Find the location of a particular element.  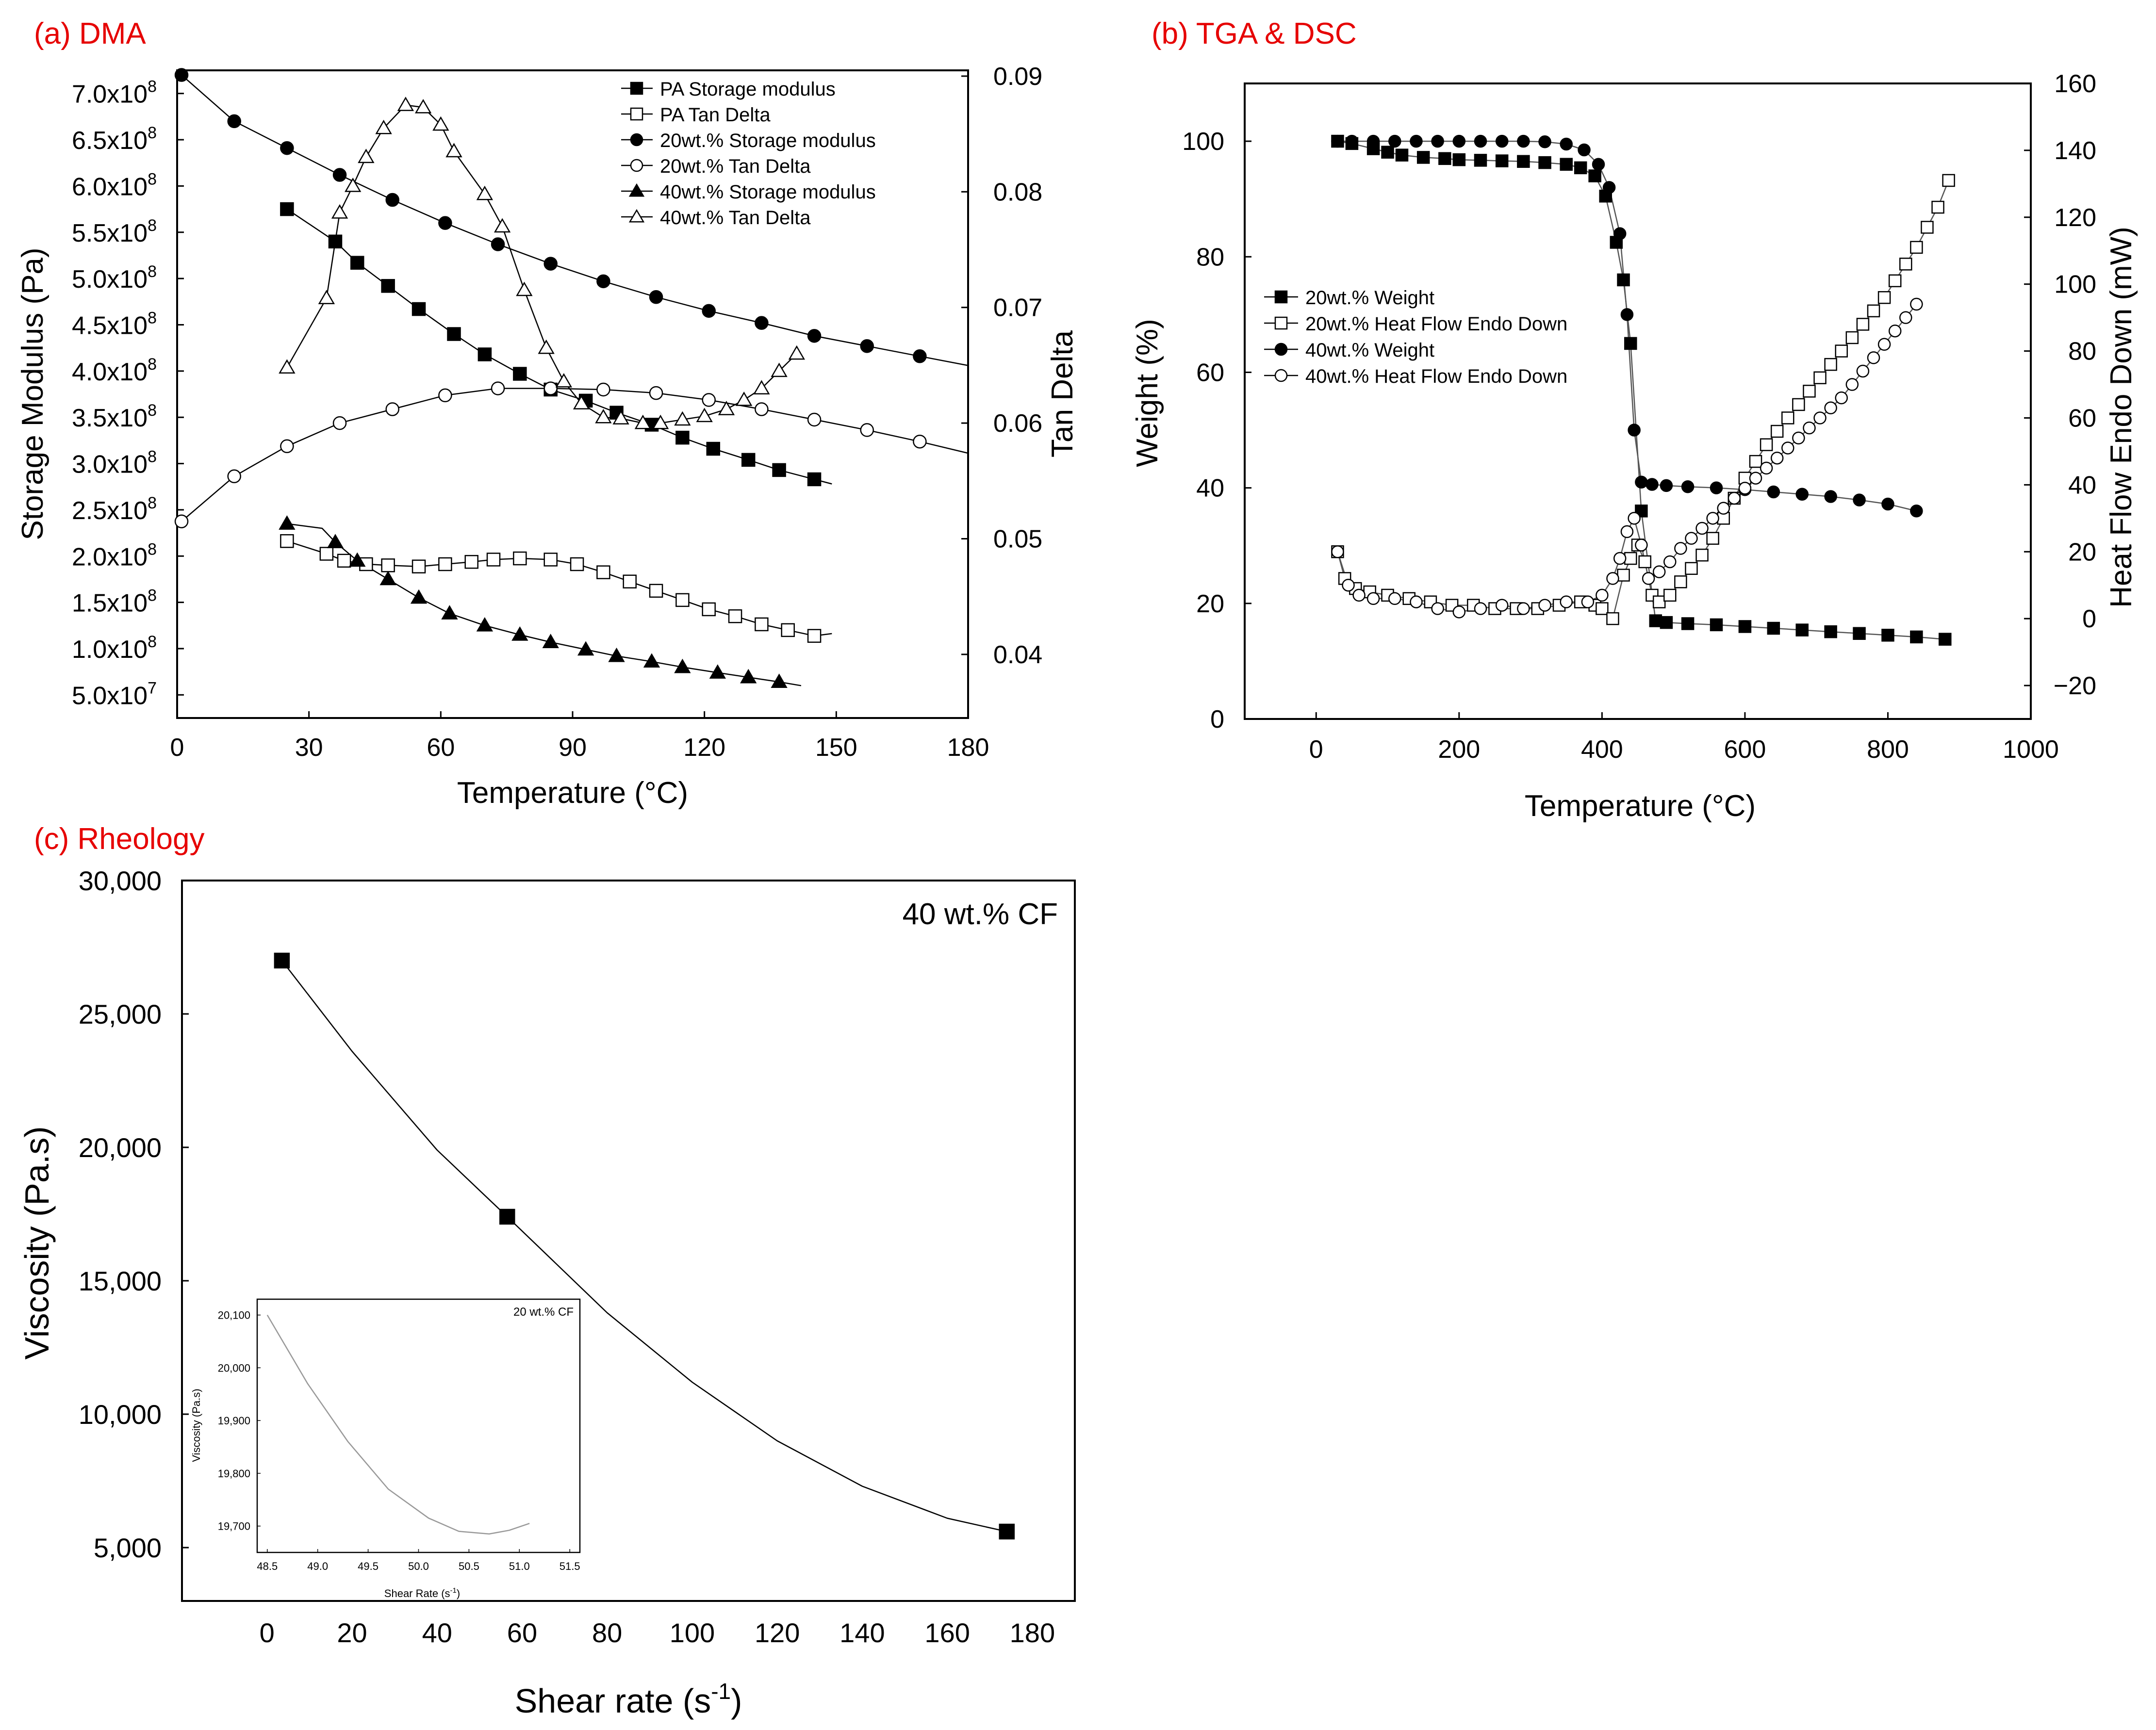

point-40wt-storage-modulus is located at coordinates (419, 596).